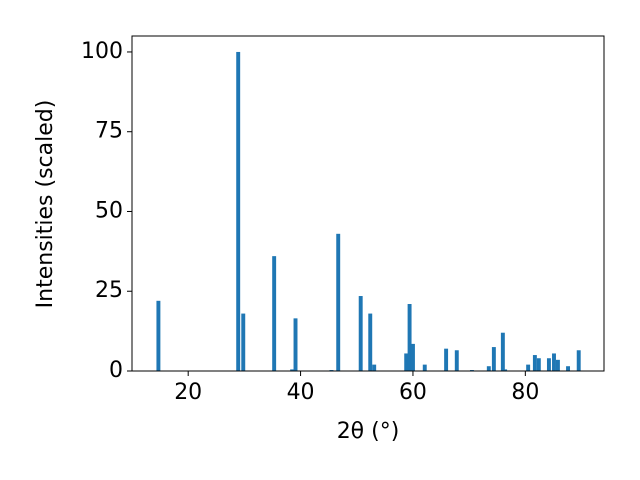  What do you see at coordinates (116, 370) in the screenshot?
I see `y-tick-label: 0` at bounding box center [116, 370].